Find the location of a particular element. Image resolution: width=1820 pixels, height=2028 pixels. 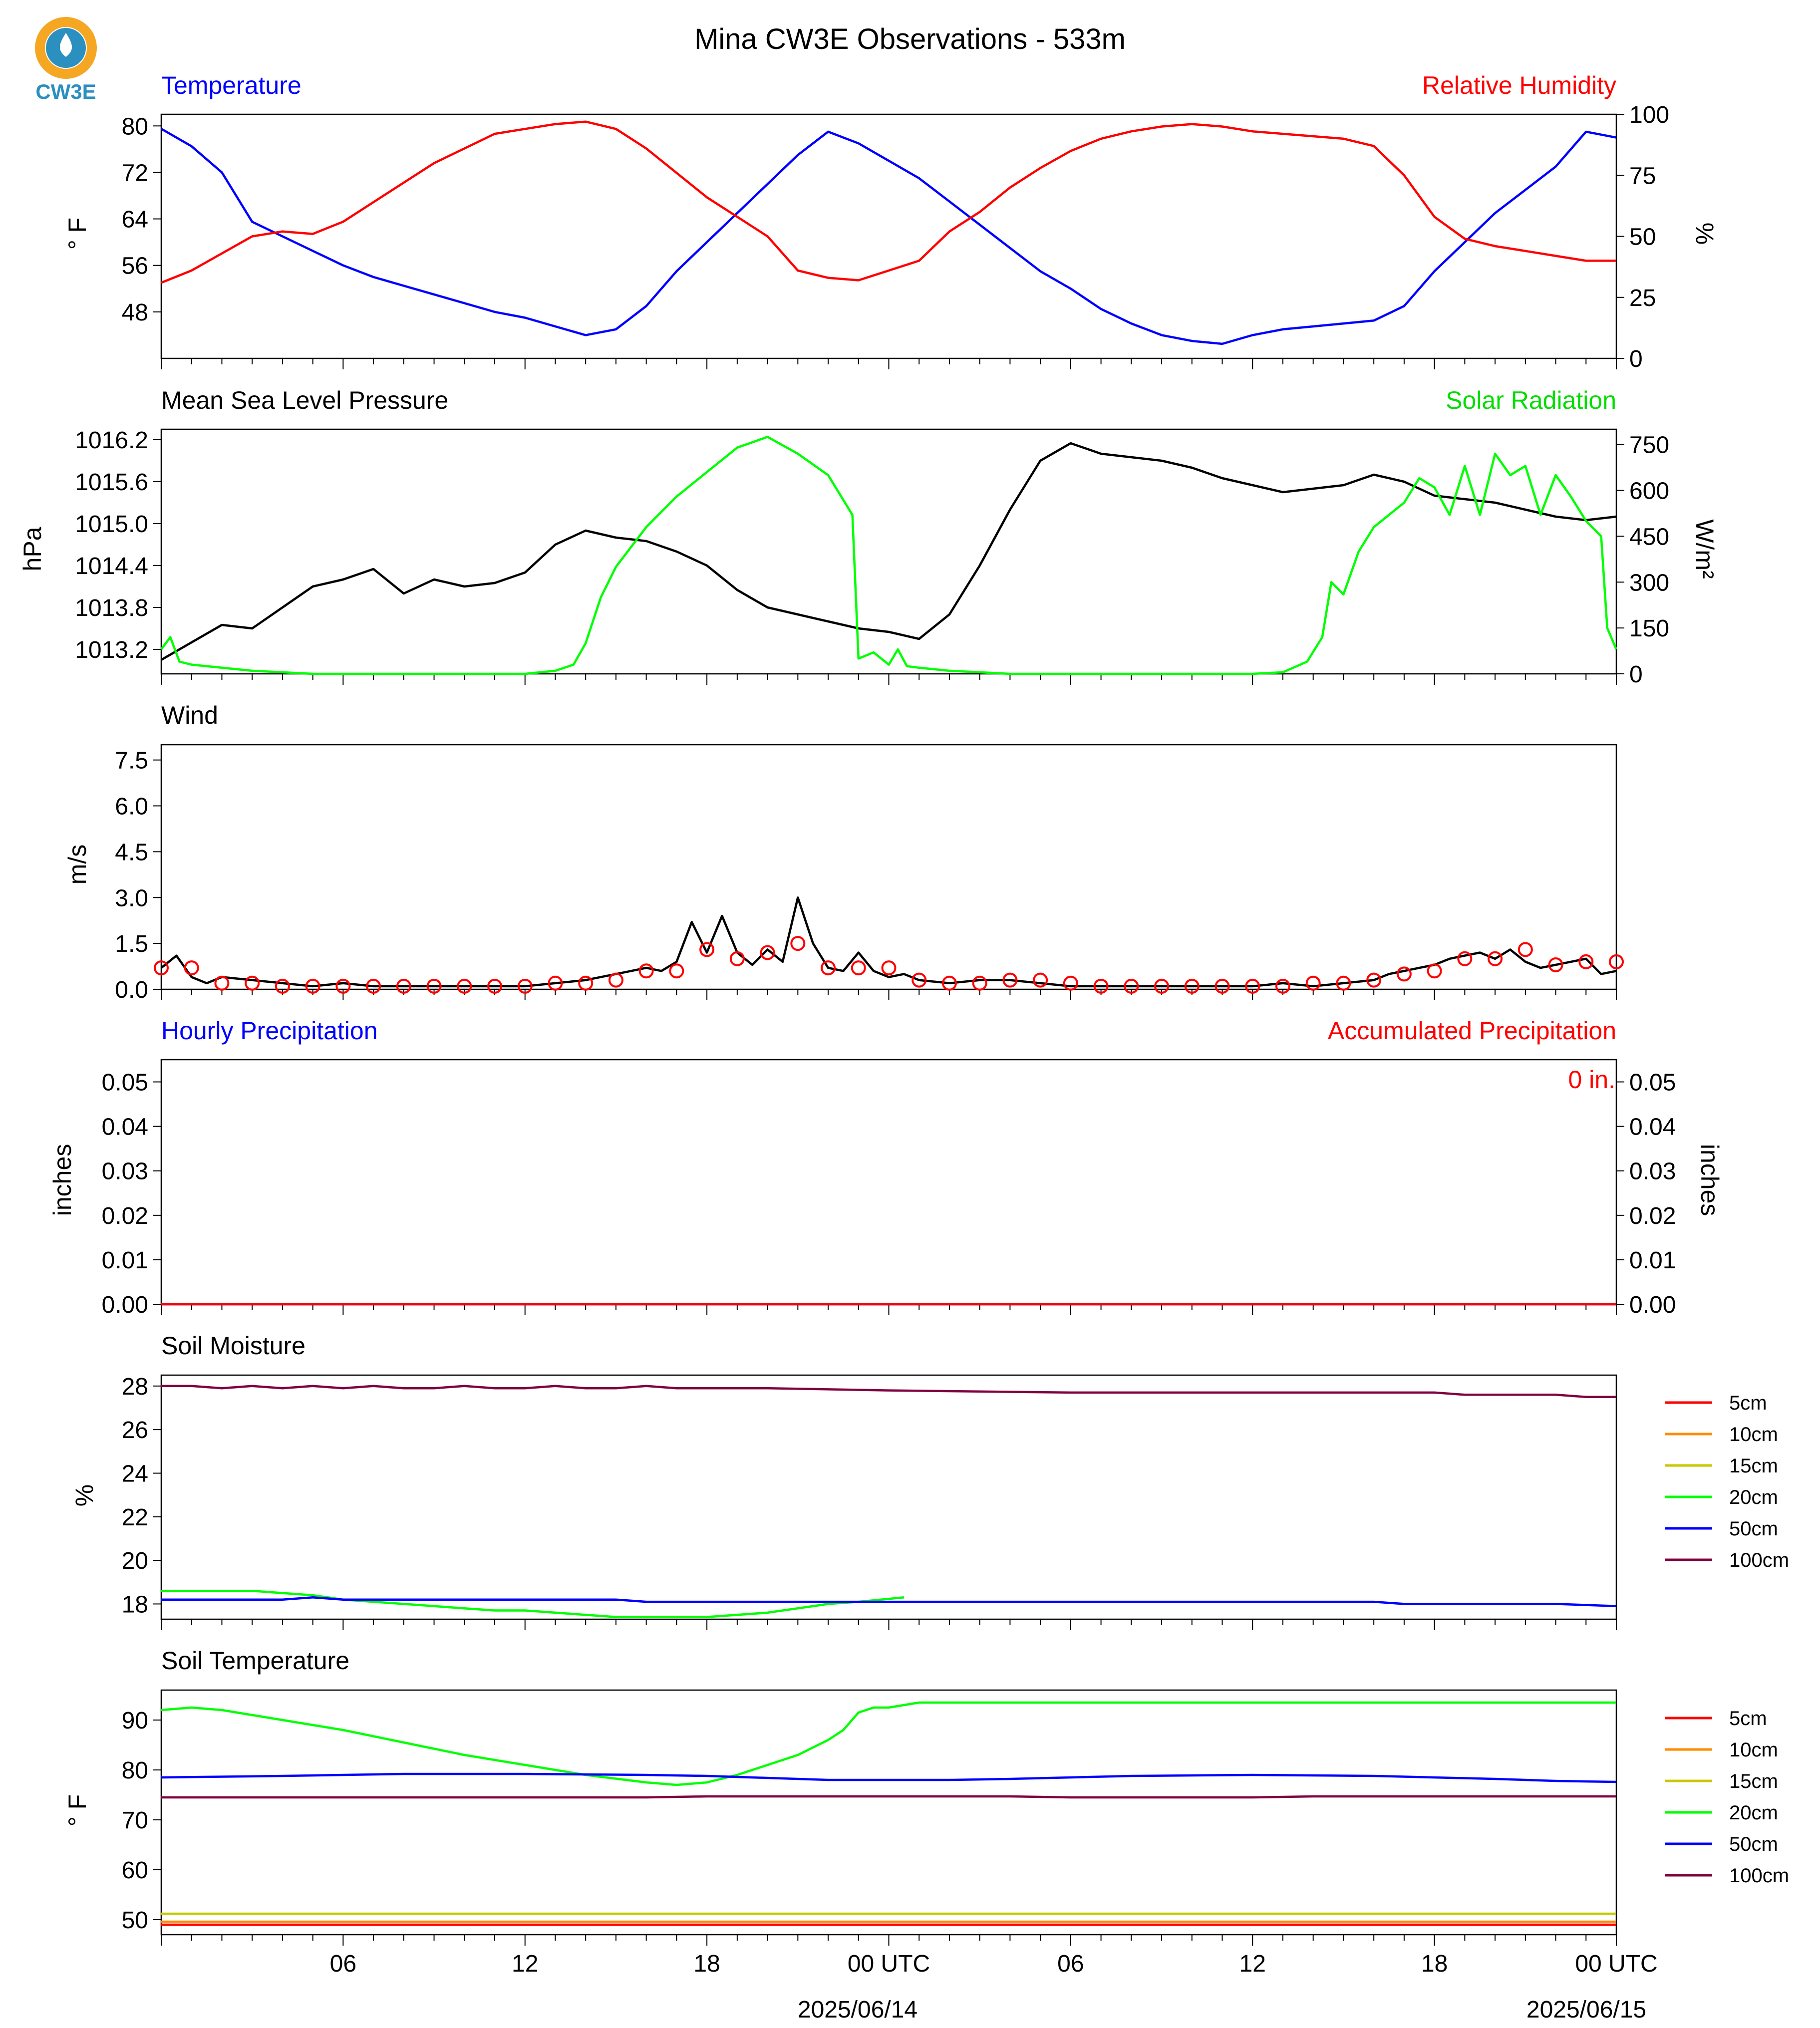

y-tick-label-right: 25 is located at coordinates (1642, 298).